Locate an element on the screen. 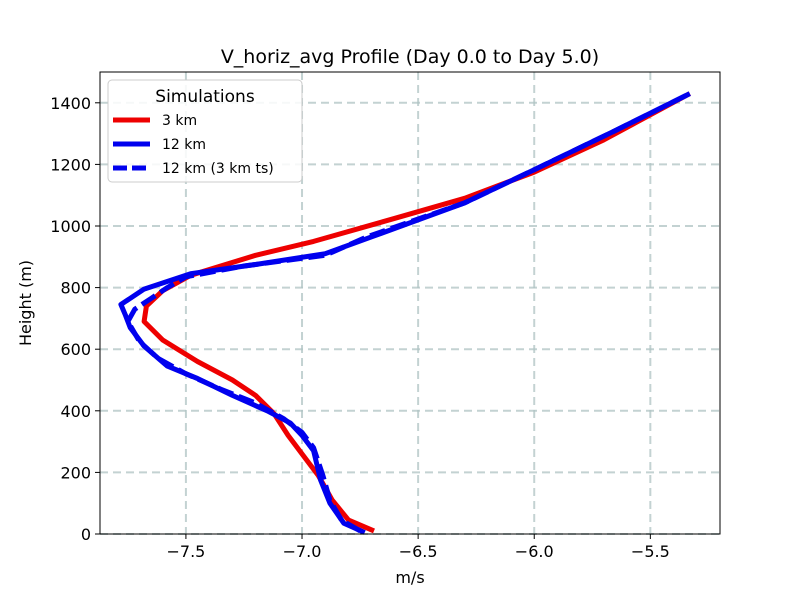 The image size is (800, 600). y-tick-label: 1200 is located at coordinates (70, 164).